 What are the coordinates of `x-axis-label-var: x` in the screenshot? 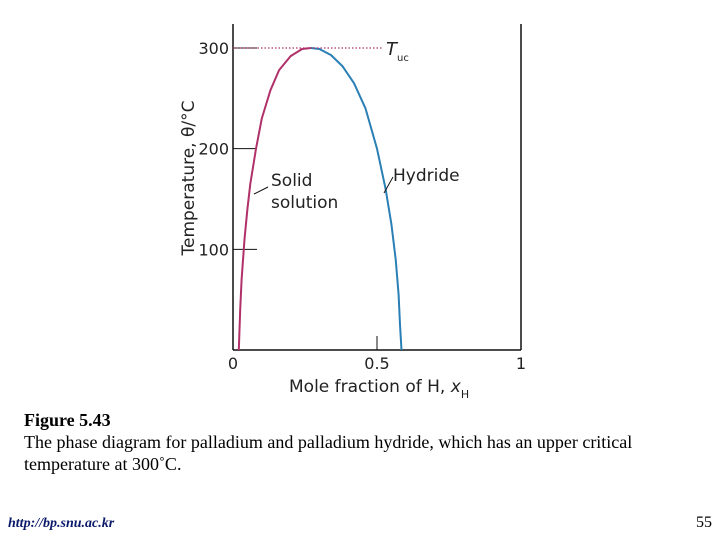 It's located at (456, 387).